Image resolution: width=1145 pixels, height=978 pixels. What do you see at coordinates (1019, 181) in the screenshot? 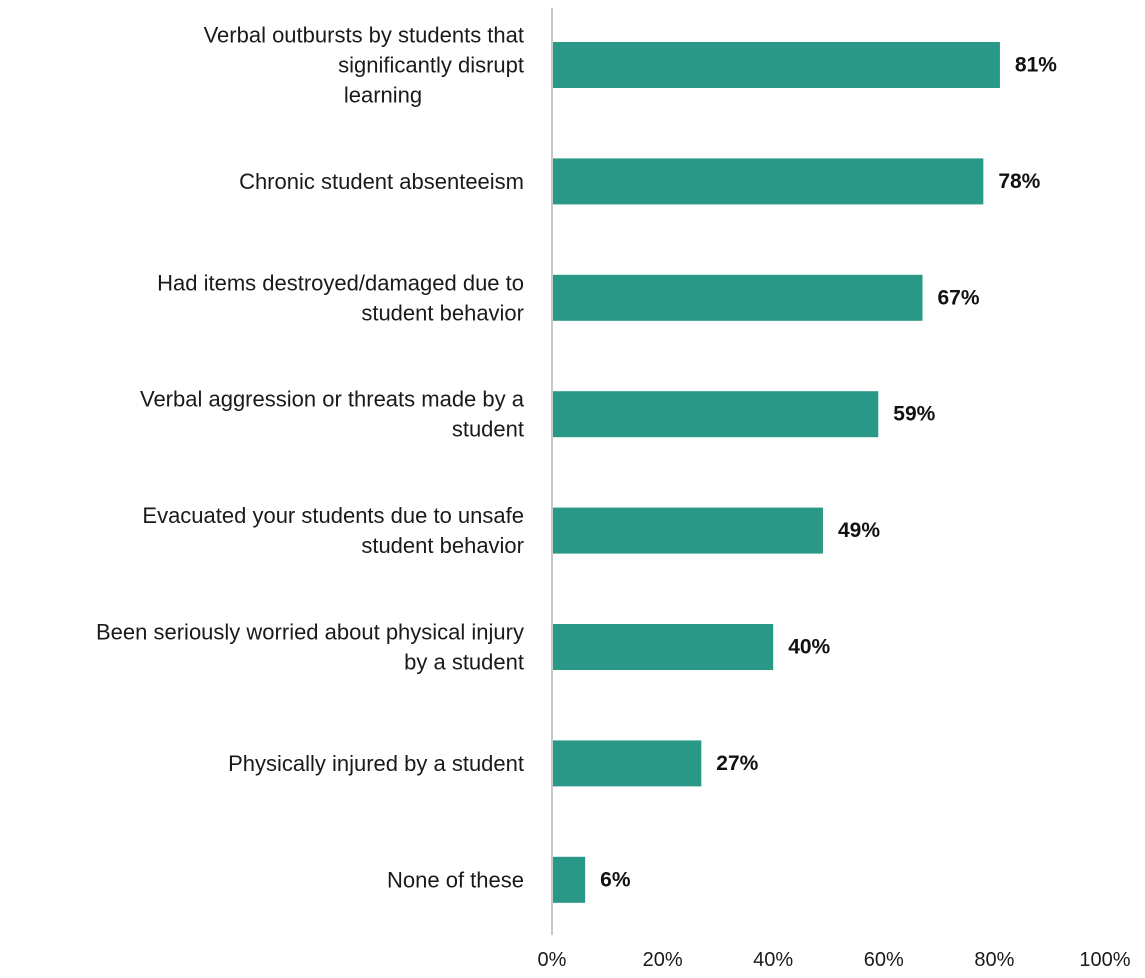
I see `value-label: 78%` at bounding box center [1019, 181].